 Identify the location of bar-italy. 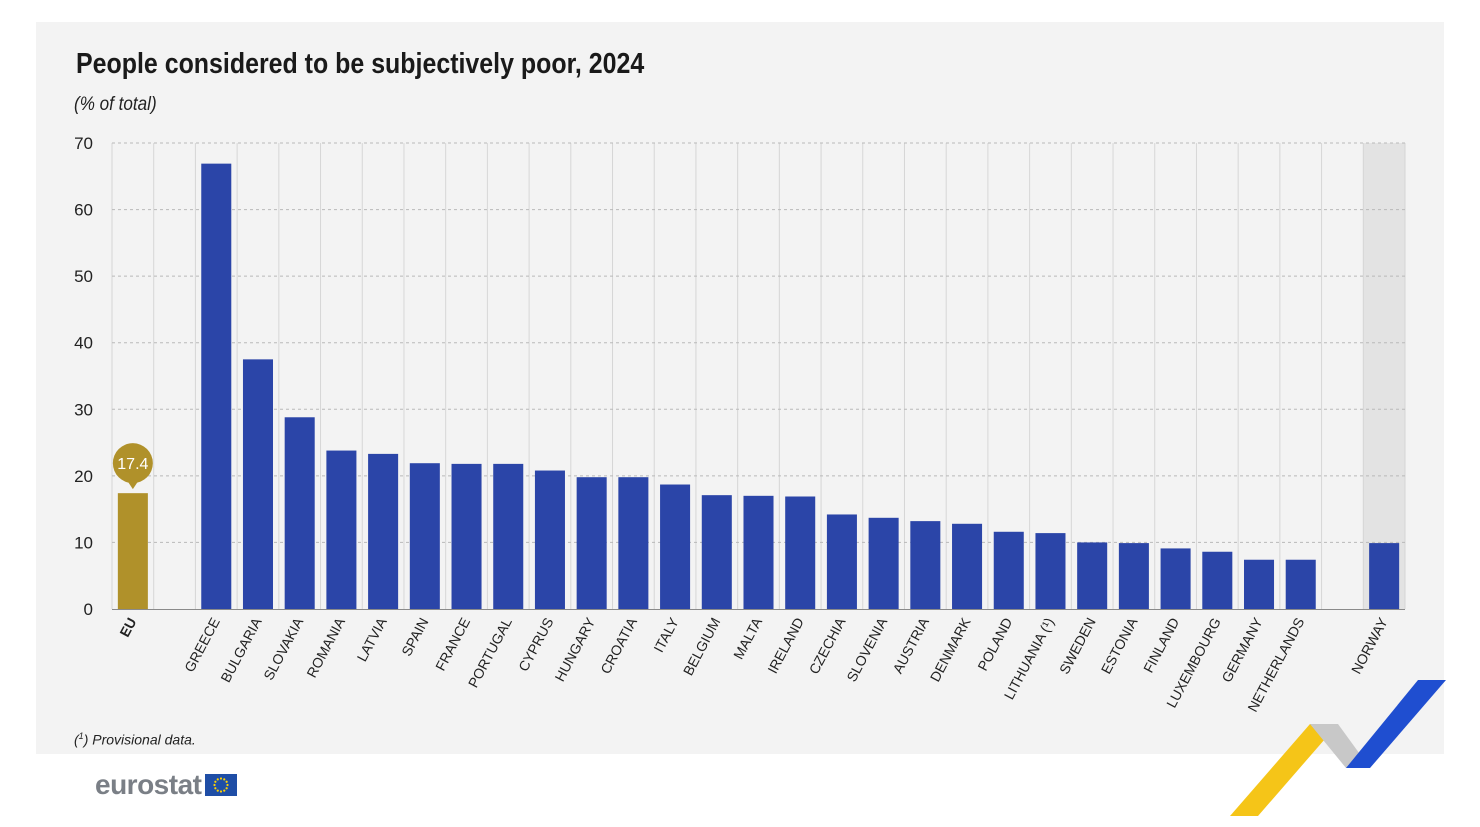
(675, 546).